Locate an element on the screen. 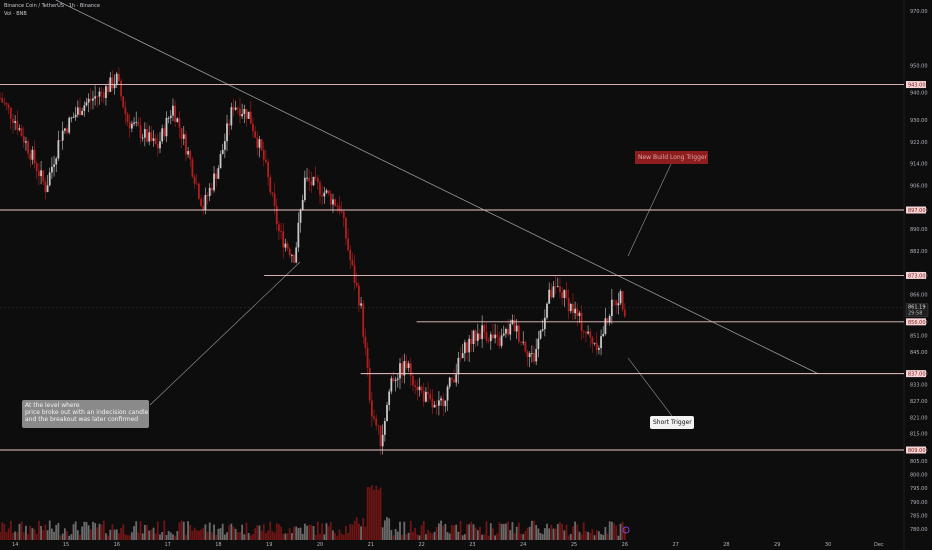 This screenshot has width=932, height=550. x-tick-label: 18 is located at coordinates (218, 545).